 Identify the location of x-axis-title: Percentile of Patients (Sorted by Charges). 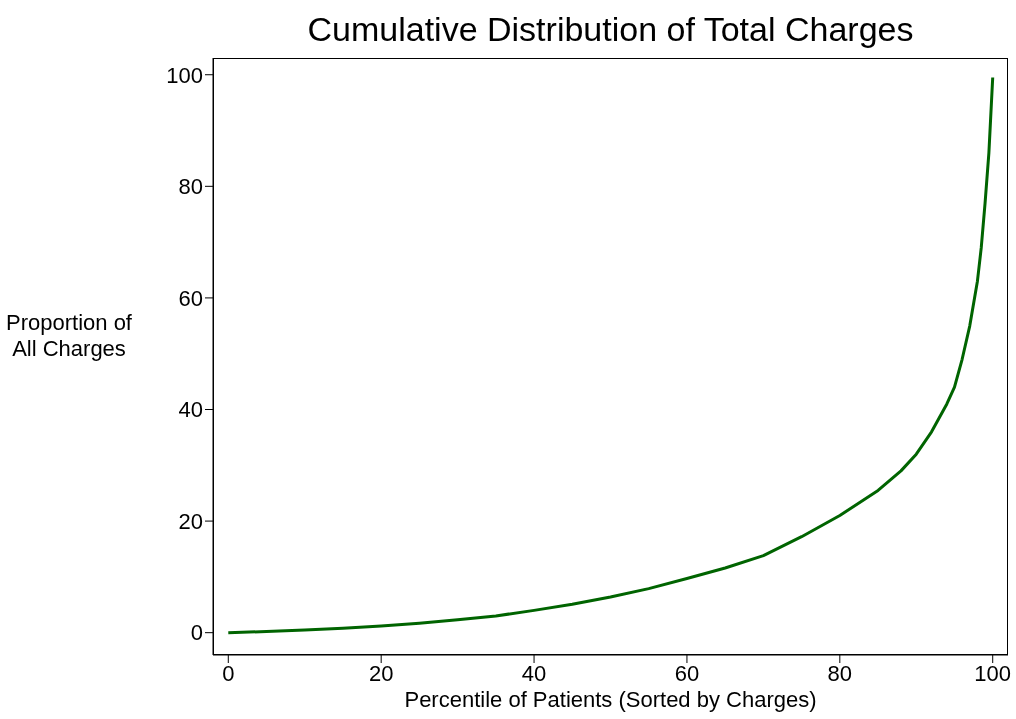
(610, 700).